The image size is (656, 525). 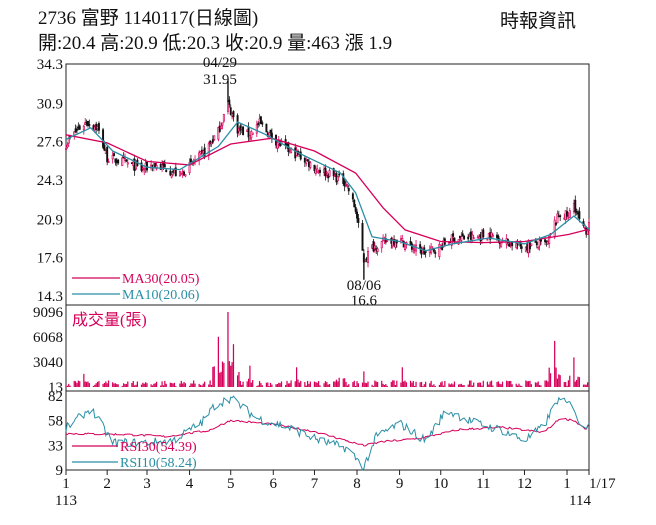 I want to click on annotation-date: 04/29, so click(x=220, y=63).